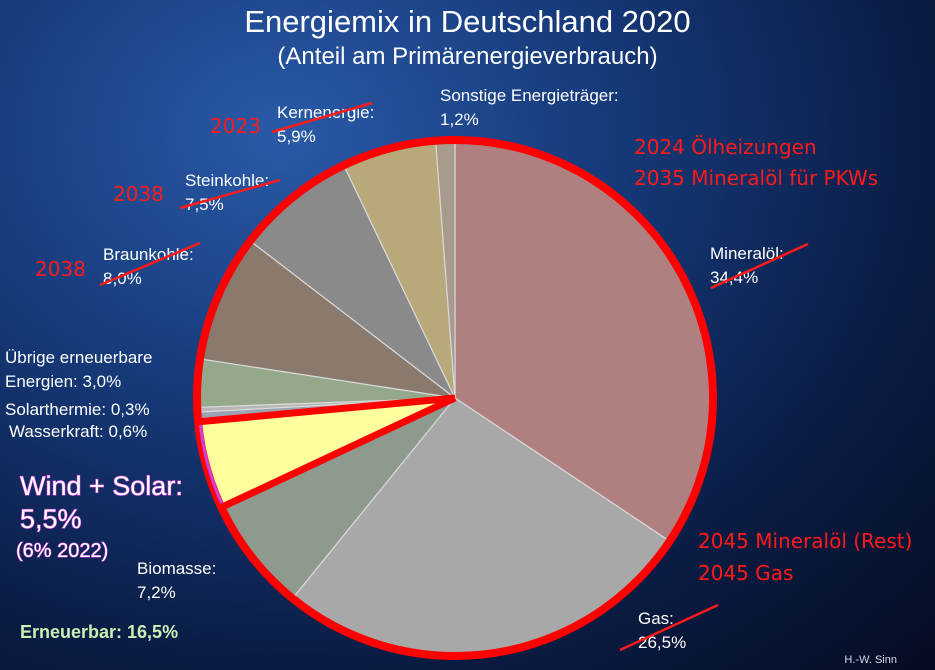 This screenshot has width=935, height=670. What do you see at coordinates (296, 136) in the screenshot?
I see `slice-value-kernenergie: 5,9%` at bounding box center [296, 136].